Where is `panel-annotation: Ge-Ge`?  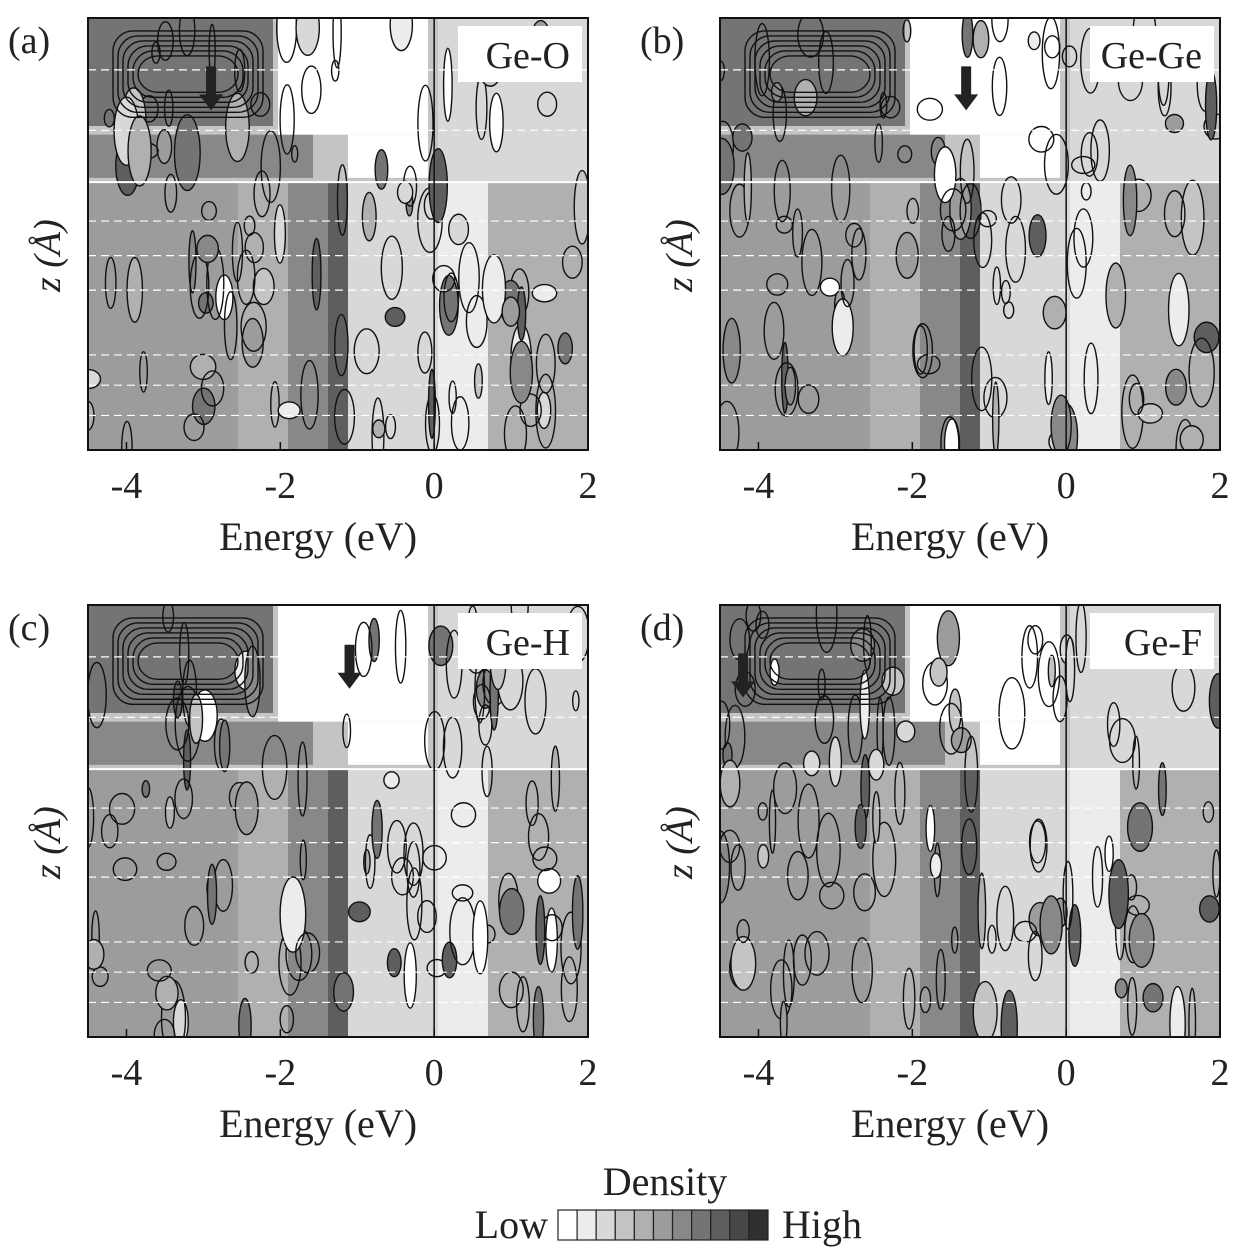 panel-annotation: Ge-Ge is located at coordinates (1151, 56).